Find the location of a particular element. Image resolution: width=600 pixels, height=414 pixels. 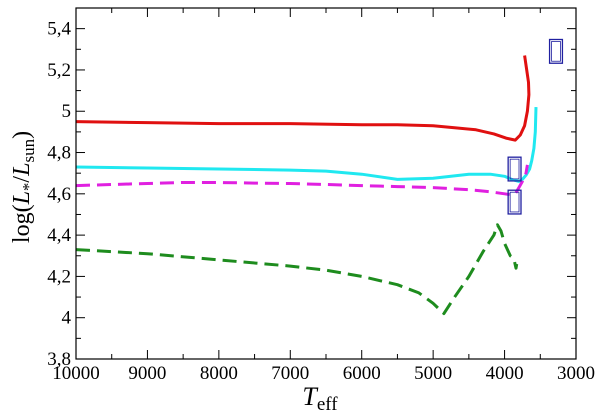

y-tick-label: 4,4 is located at coordinates (59, 235).